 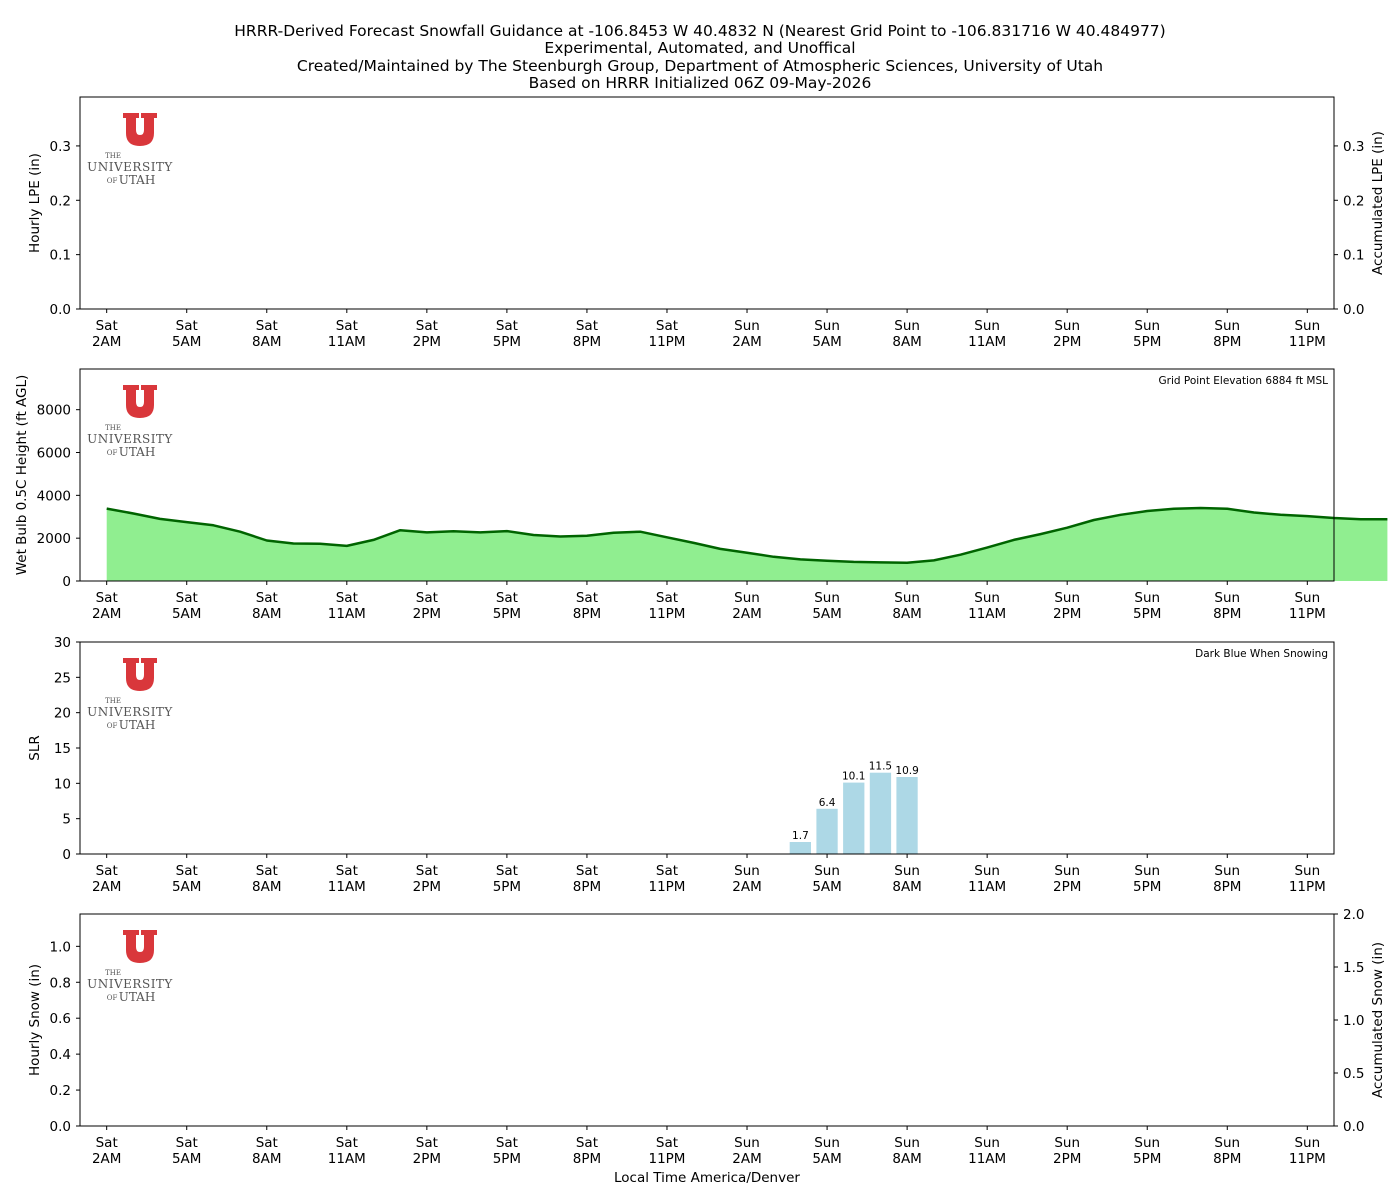 What do you see at coordinates (130, 439) in the screenshot?
I see `logo-text-university: UNIVERSITY` at bounding box center [130, 439].